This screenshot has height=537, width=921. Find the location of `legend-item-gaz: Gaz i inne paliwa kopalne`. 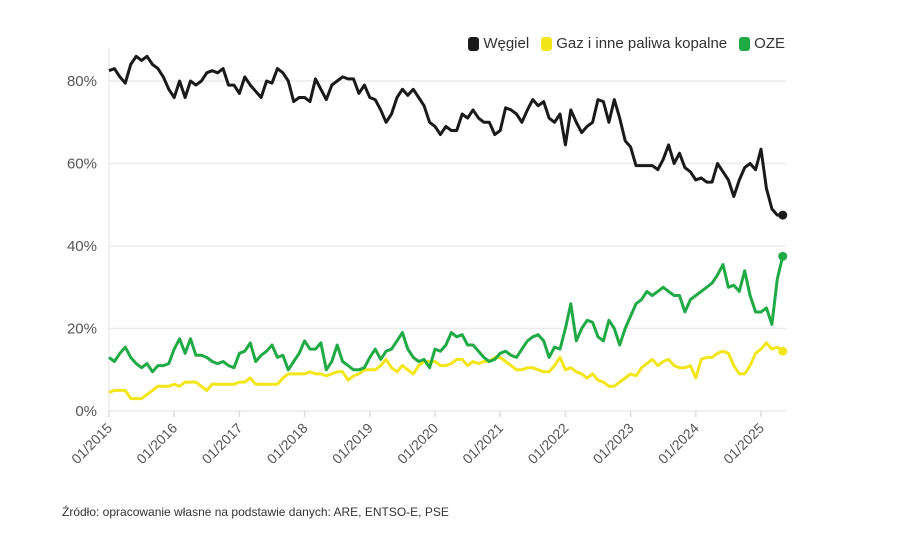

legend-item-gaz: Gaz i inne paliwa kopalne is located at coordinates (634, 43).